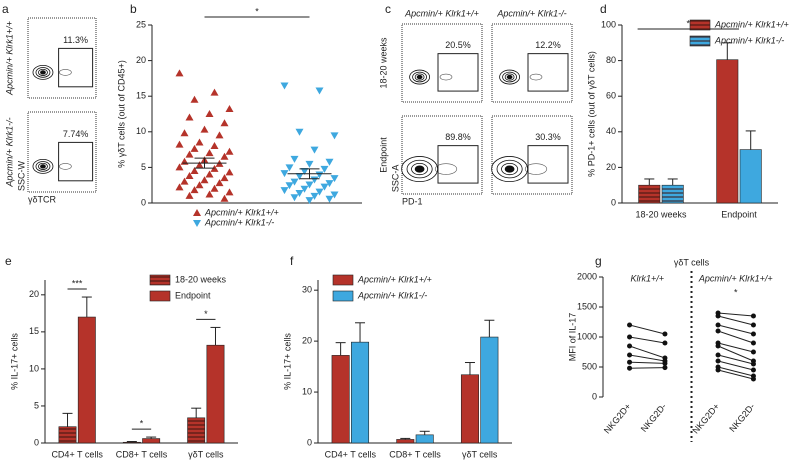 This screenshot has height=468, width=800. I want to click on panel-letter: a, so click(5, 9).